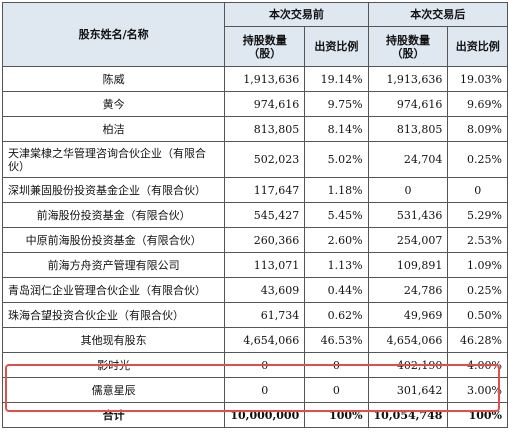 The height and width of the screenshot is (445, 508). Describe the element at coordinates (296, 14) in the screenshot. I see `header-before-transaction: 本次交易前` at that location.